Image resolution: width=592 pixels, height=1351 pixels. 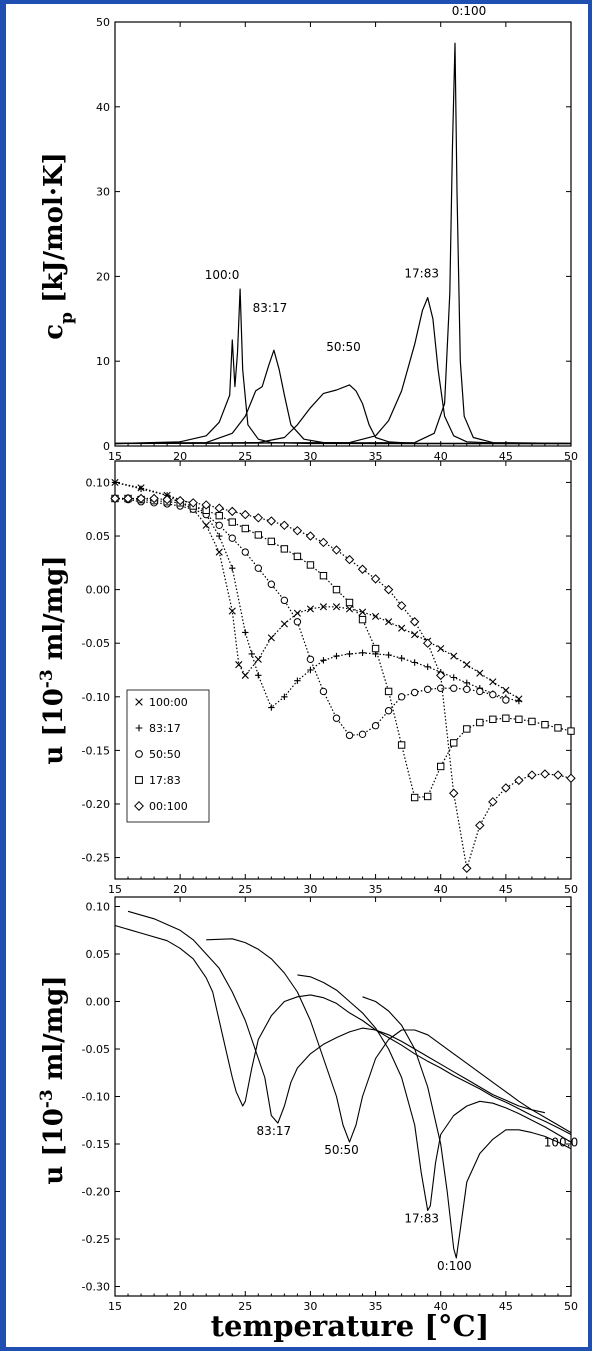 What do you see at coordinates (115, 1306) in the screenshot?
I see `x-tick-label: 15` at bounding box center [115, 1306].